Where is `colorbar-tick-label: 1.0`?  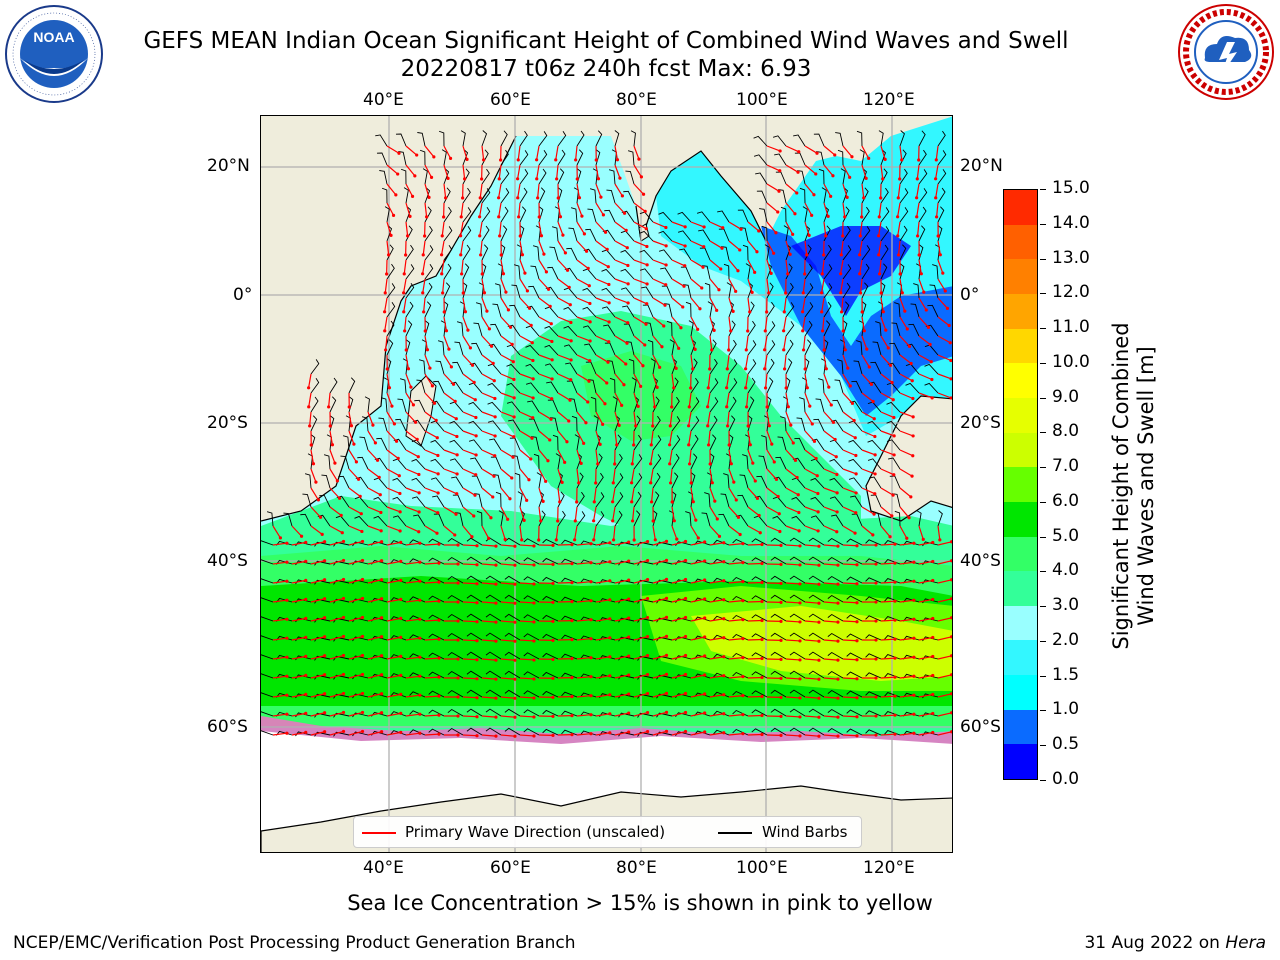 colorbar-tick-label: 1.0 is located at coordinates (1066, 709).